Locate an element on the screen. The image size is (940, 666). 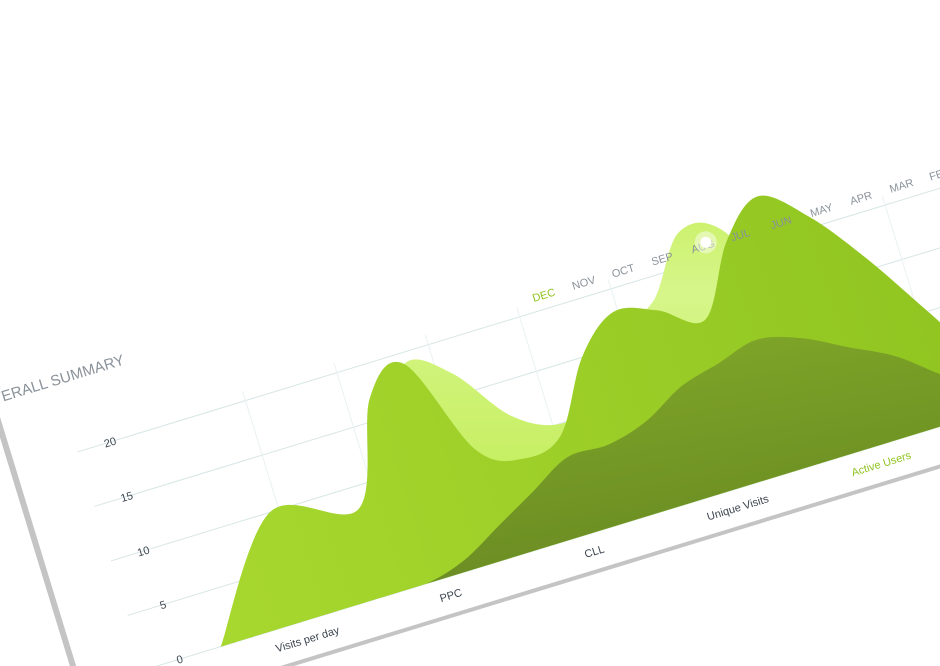
marker-dot is located at coordinates (706, 242).